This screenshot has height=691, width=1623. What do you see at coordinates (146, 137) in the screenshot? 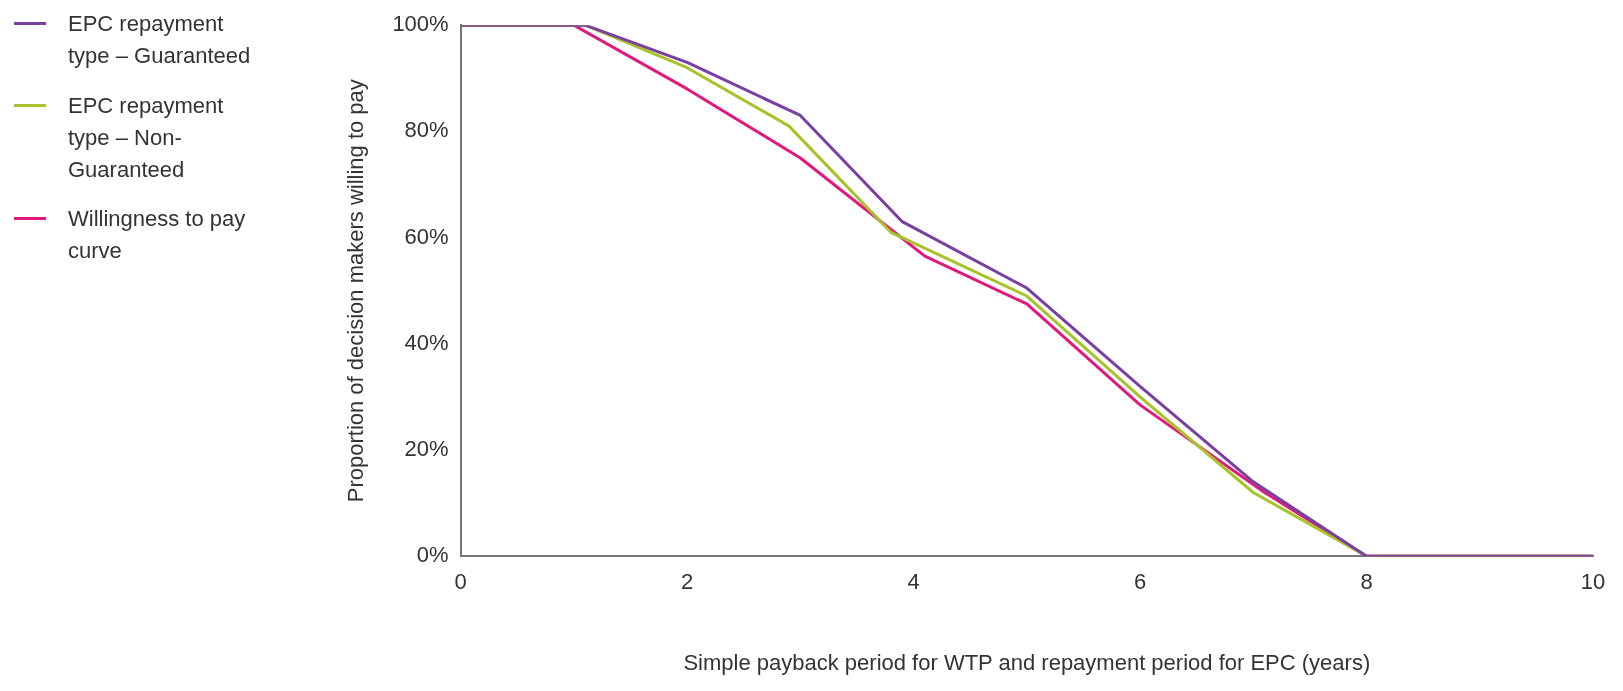
I see `legend-label: EPC repayment type – Non-Guaranteed` at bounding box center [146, 137].